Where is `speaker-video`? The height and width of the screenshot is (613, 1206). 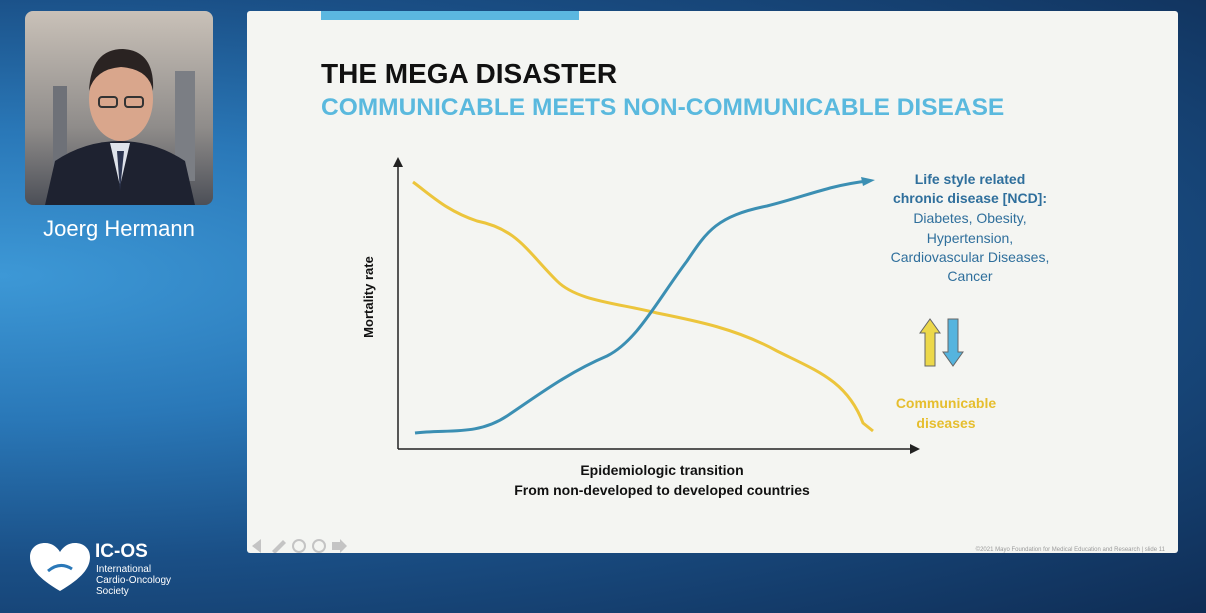
speaker-video is located at coordinates (119, 108).